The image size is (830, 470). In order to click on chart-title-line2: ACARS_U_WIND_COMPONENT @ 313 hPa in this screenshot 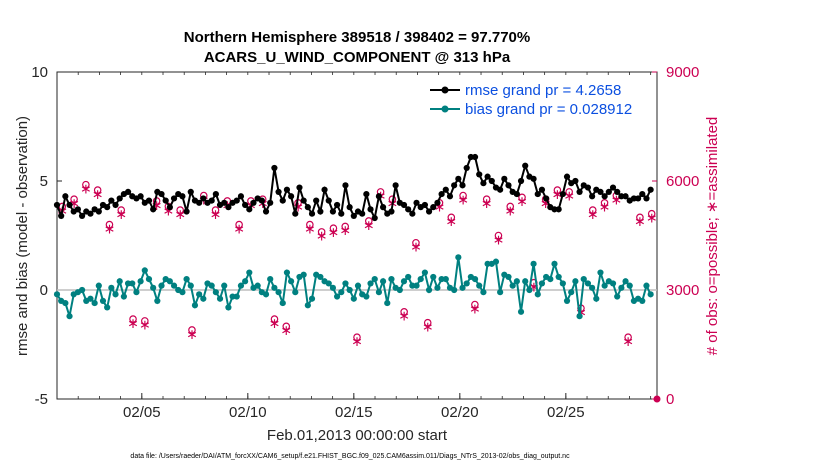, I will do `click(357, 57)`.